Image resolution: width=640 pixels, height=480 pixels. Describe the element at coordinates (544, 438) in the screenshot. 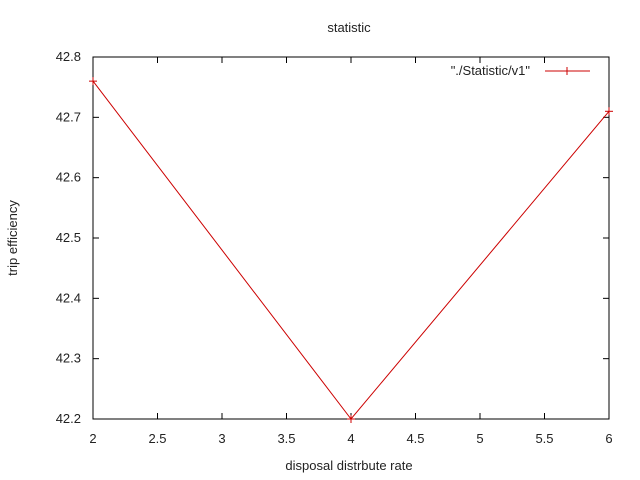

I see `x-tick-label: 5.5` at that location.